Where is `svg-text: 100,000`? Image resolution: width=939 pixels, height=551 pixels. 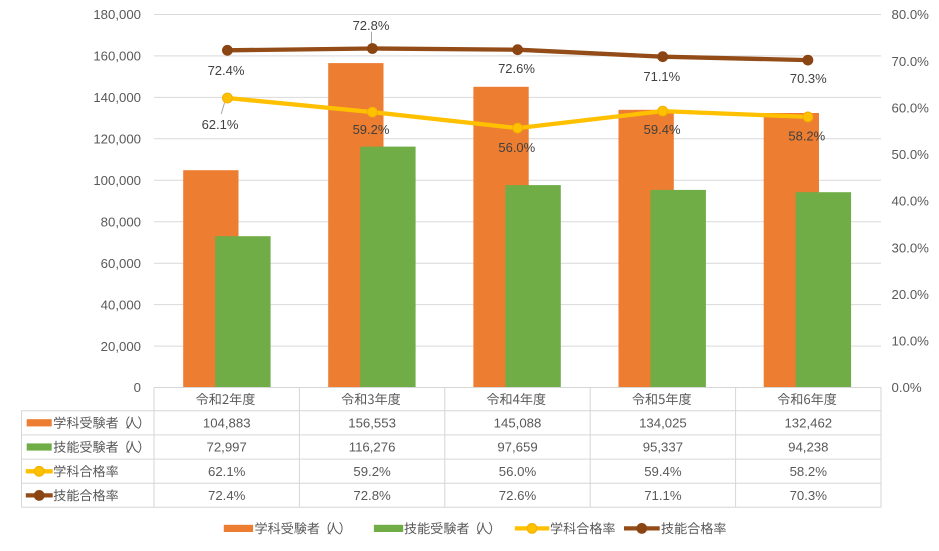
svg-text: 100,000 is located at coordinates (117, 180).